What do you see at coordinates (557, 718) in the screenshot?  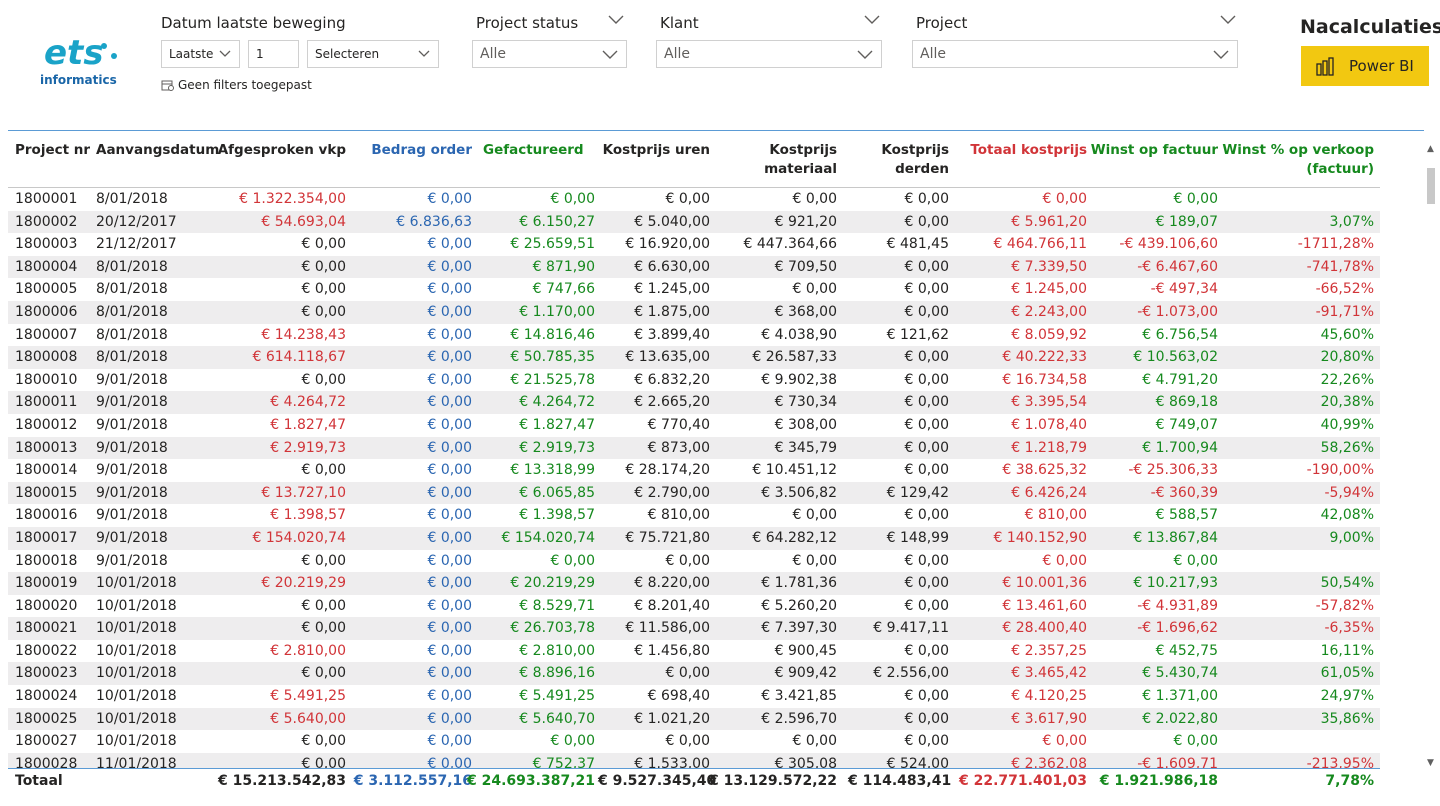 I see `cell-gefactureerd: € 5.640,70` at bounding box center [557, 718].